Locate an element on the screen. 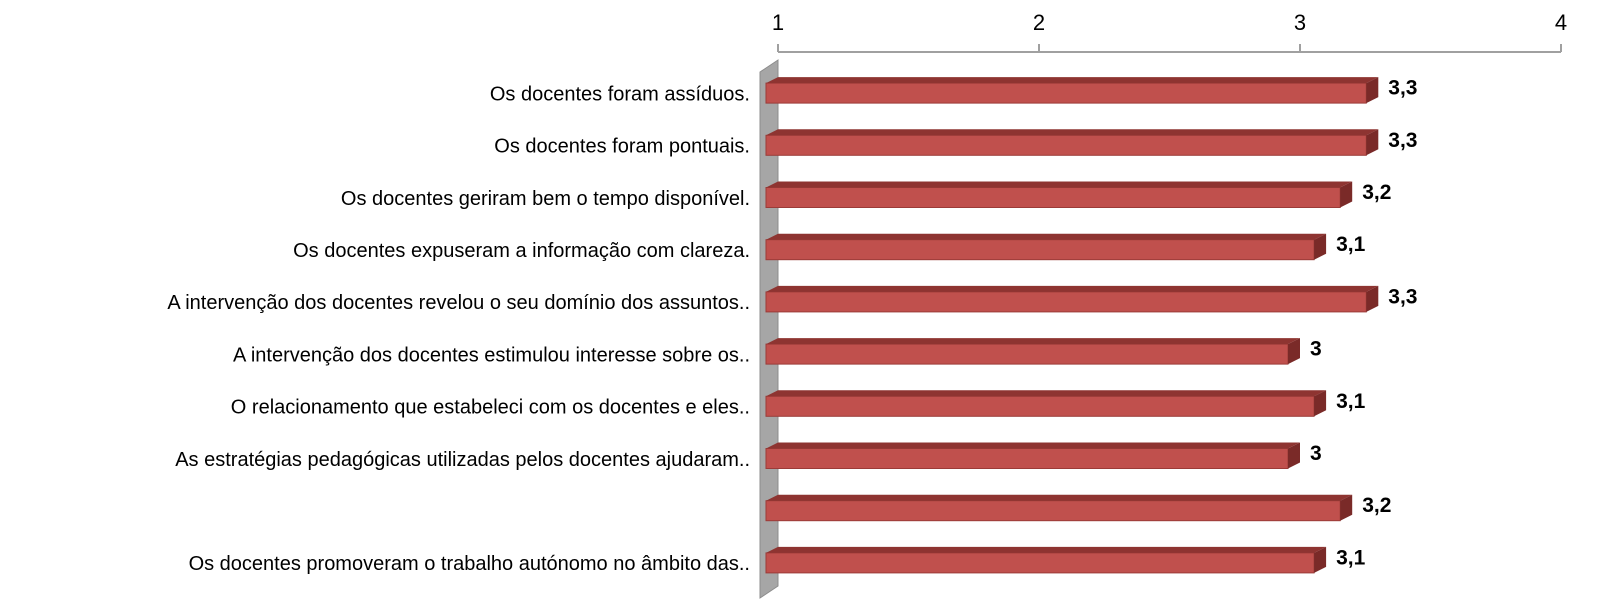 The image size is (1612, 600). y-tick-label: Os docentes foram assíduos. is located at coordinates (620, 94).